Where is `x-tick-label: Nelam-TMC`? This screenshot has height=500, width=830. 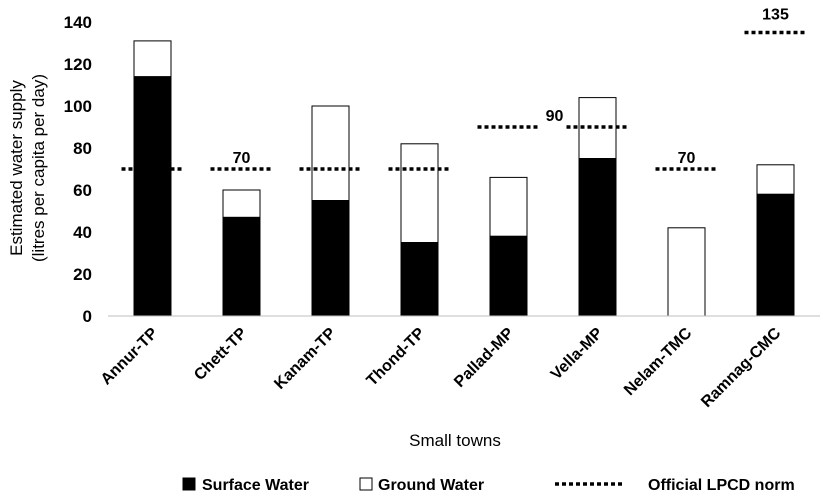 x-tick-label: Nelam-TMC is located at coordinates (658, 361).